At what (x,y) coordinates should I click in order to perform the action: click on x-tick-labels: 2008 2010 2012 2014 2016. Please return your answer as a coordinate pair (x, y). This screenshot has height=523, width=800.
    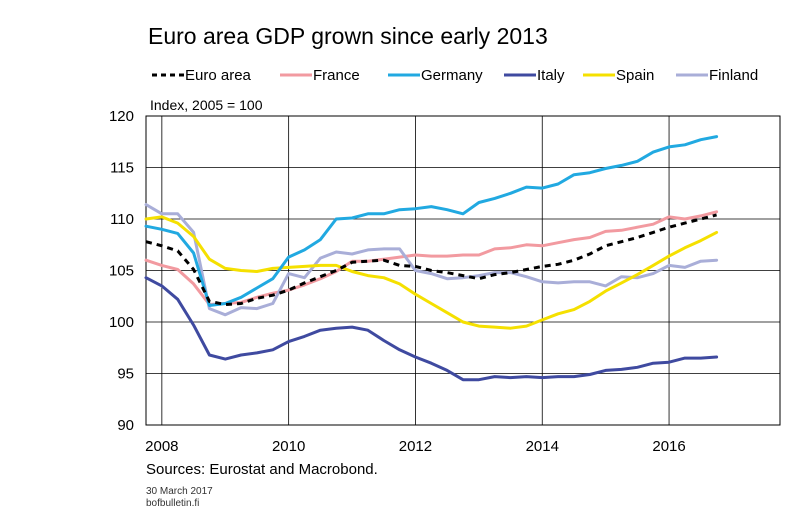
    Looking at the image, I should click on (415, 446).